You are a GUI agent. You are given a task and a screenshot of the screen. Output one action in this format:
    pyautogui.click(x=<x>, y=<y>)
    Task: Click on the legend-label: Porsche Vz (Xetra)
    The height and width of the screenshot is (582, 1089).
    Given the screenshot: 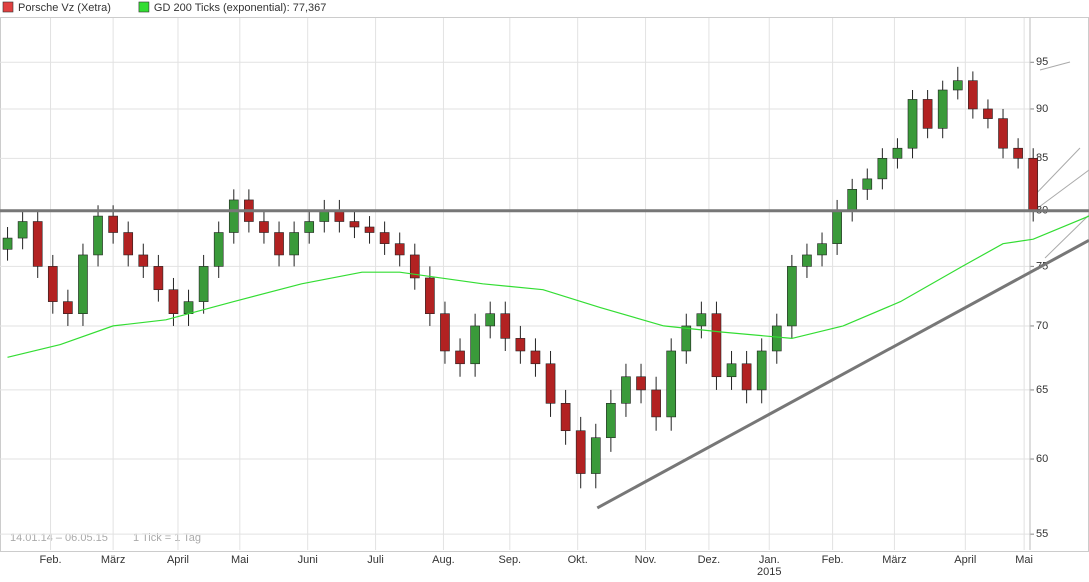 What is the action you would take?
    pyautogui.click(x=64, y=8)
    